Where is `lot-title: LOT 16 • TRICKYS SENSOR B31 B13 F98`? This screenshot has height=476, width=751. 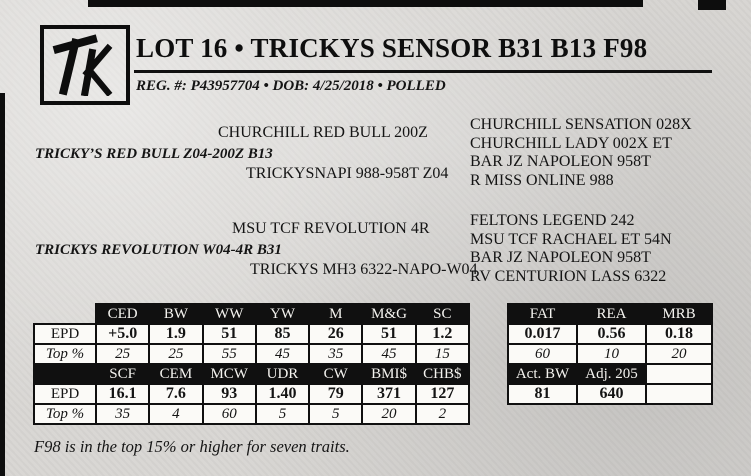
lot-title: LOT 16 • TRICKYS SENSOR B31 B13 F98 is located at coordinates (392, 48).